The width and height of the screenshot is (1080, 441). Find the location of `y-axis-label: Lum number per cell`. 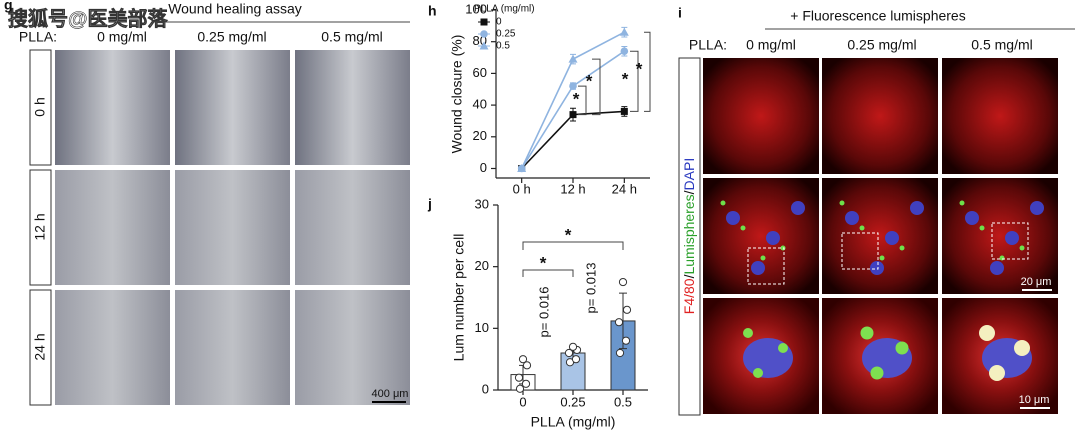

y-axis-label: Lum number per cell is located at coordinates (459, 298).